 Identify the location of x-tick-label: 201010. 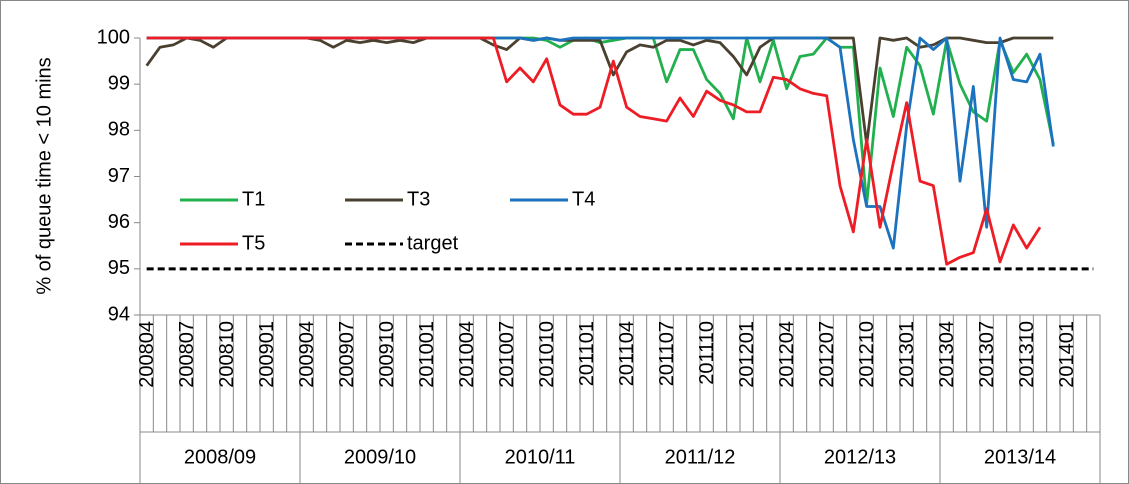
(547, 354).